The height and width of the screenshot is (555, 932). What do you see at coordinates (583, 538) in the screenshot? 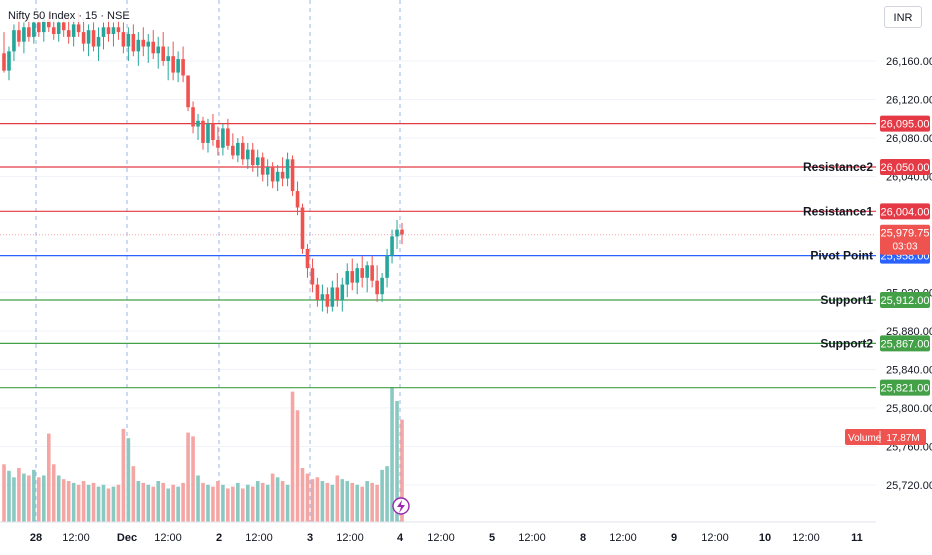
I see `x-tick-label: 8` at bounding box center [583, 538].